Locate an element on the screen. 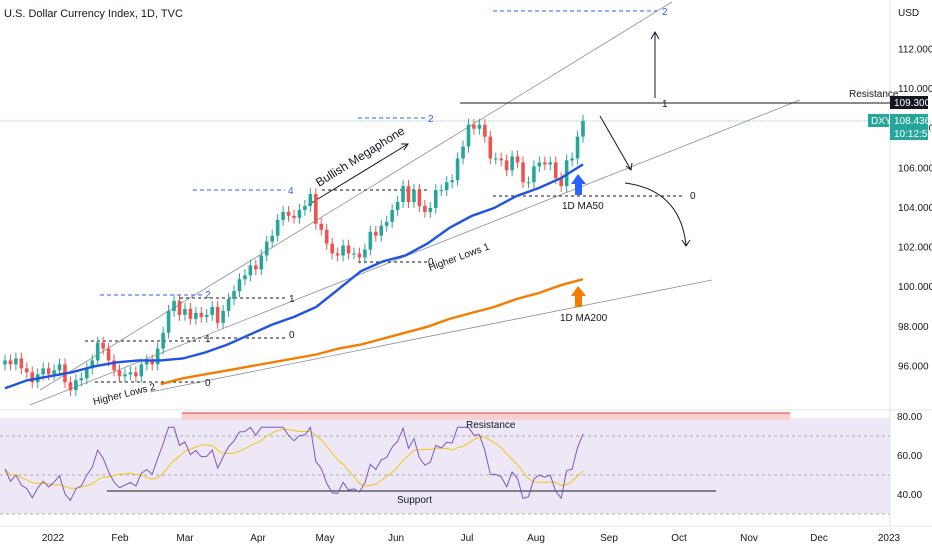  time-tick-label: Mar is located at coordinates (185, 538).